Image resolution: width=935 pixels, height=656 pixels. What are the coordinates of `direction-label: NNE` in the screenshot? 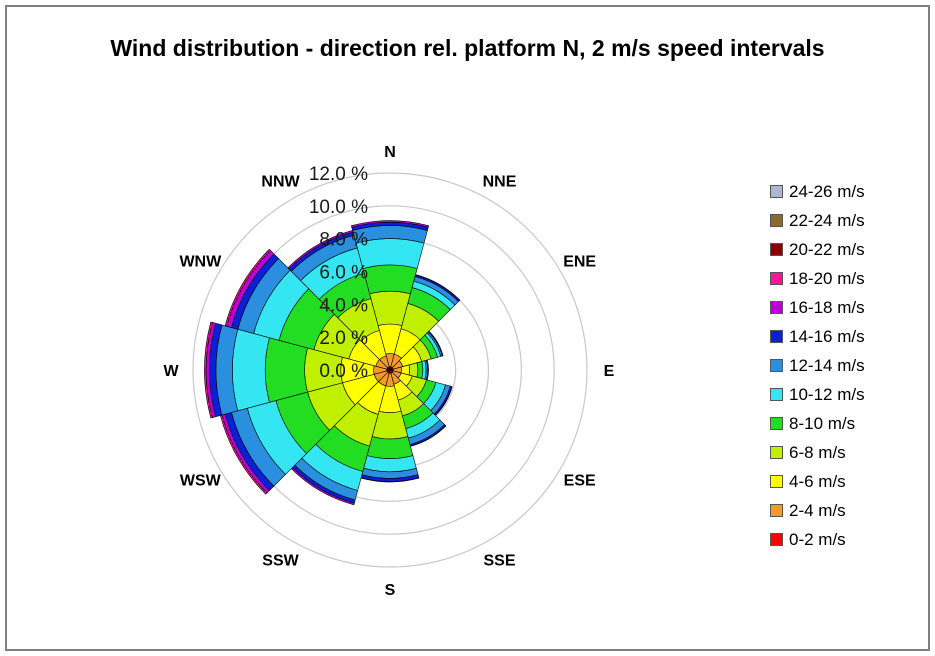 It's located at (500, 181).